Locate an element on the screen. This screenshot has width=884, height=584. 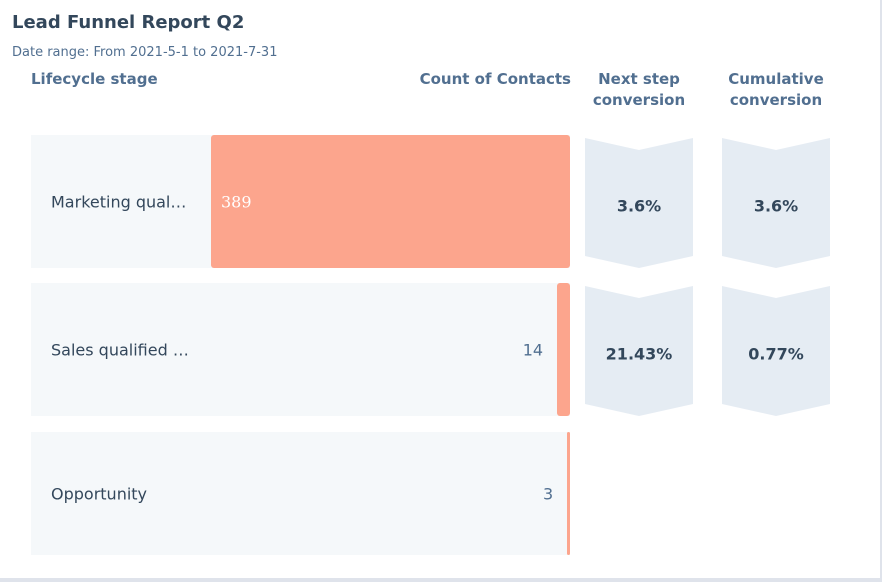
conversion-header: Cumulative conversion is located at coordinates (776, 89).